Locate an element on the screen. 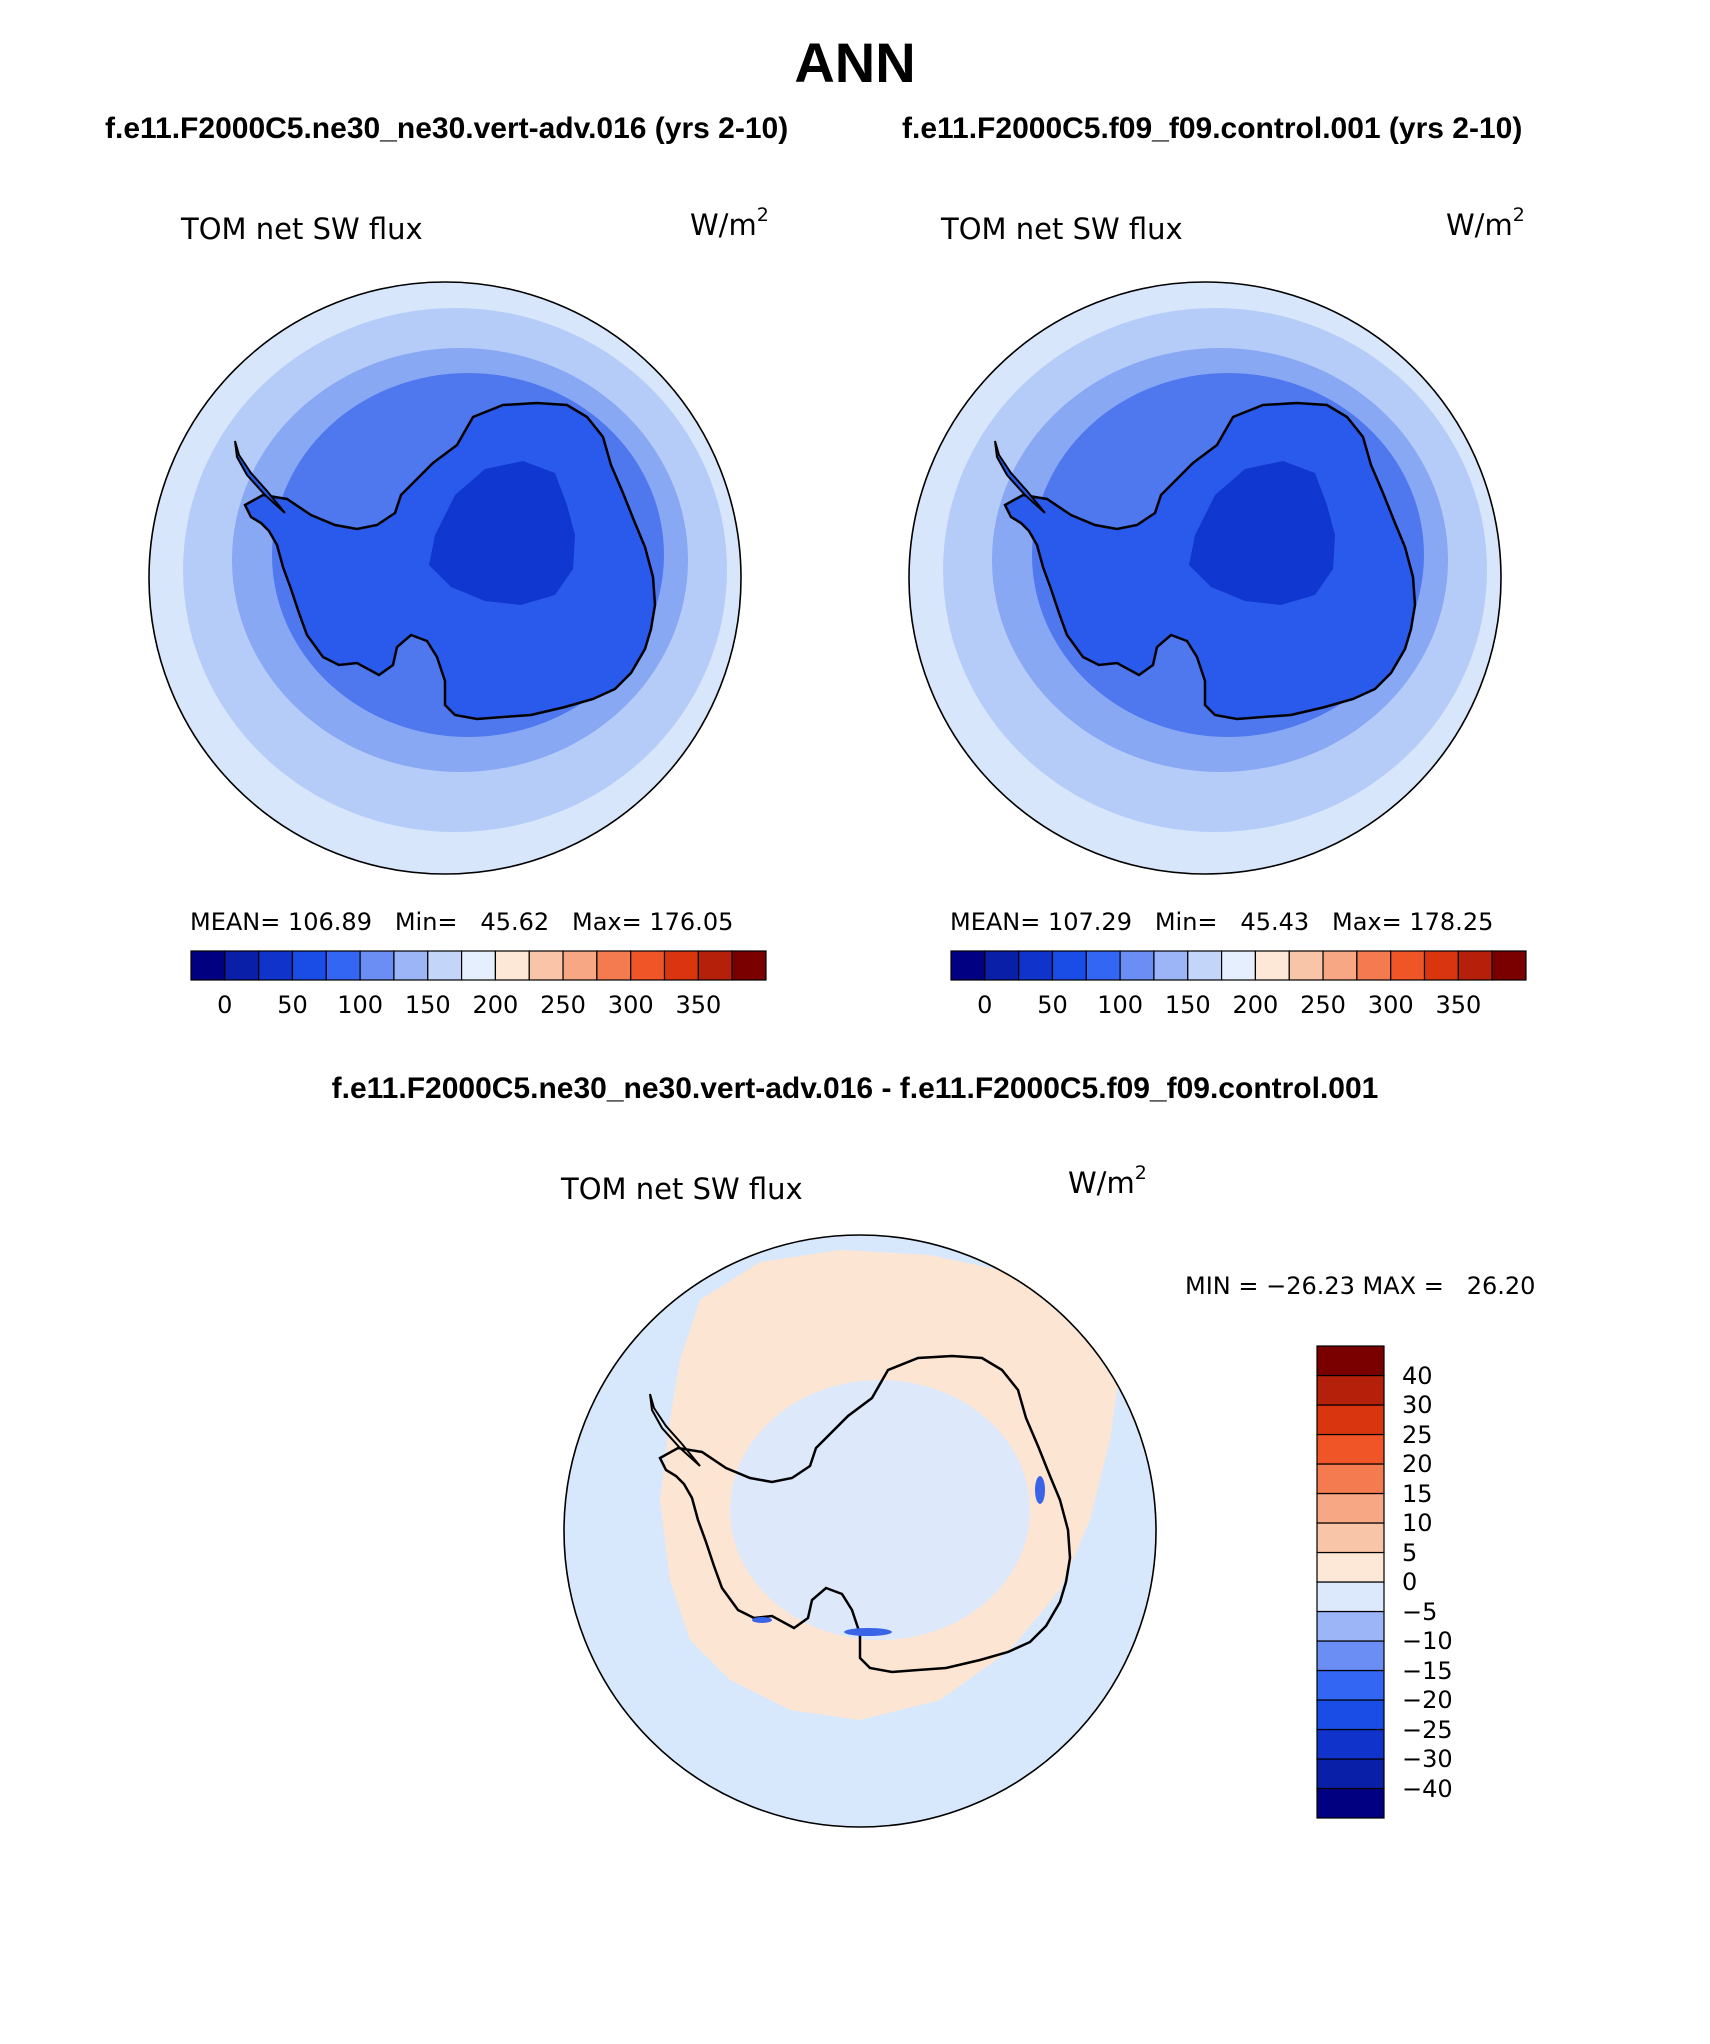 The height and width of the screenshot is (2044, 1710). diff-variable-label: TOM net SW flux is located at coordinates (682, 1189).